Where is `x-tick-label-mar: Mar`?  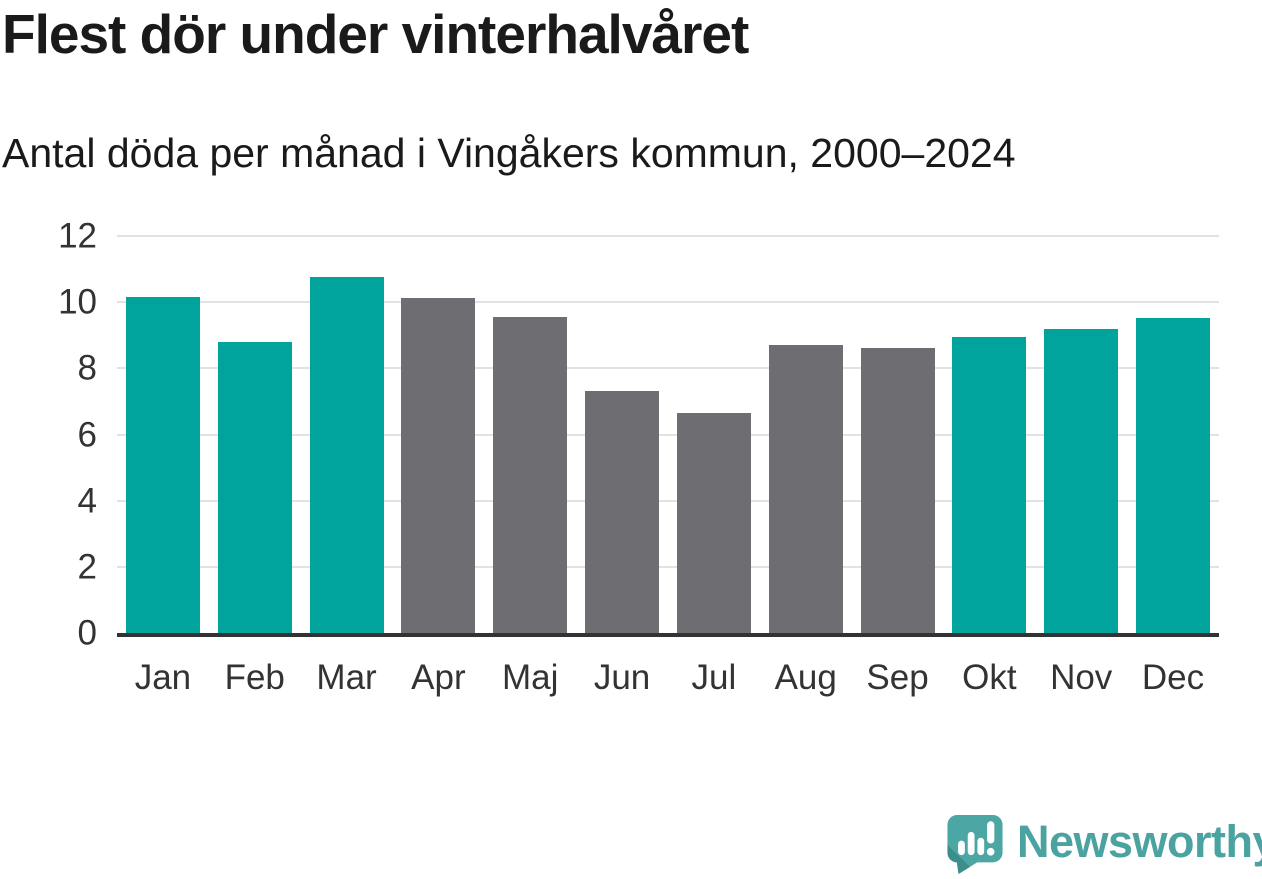
x-tick-label-mar: Mar is located at coordinates (346, 677).